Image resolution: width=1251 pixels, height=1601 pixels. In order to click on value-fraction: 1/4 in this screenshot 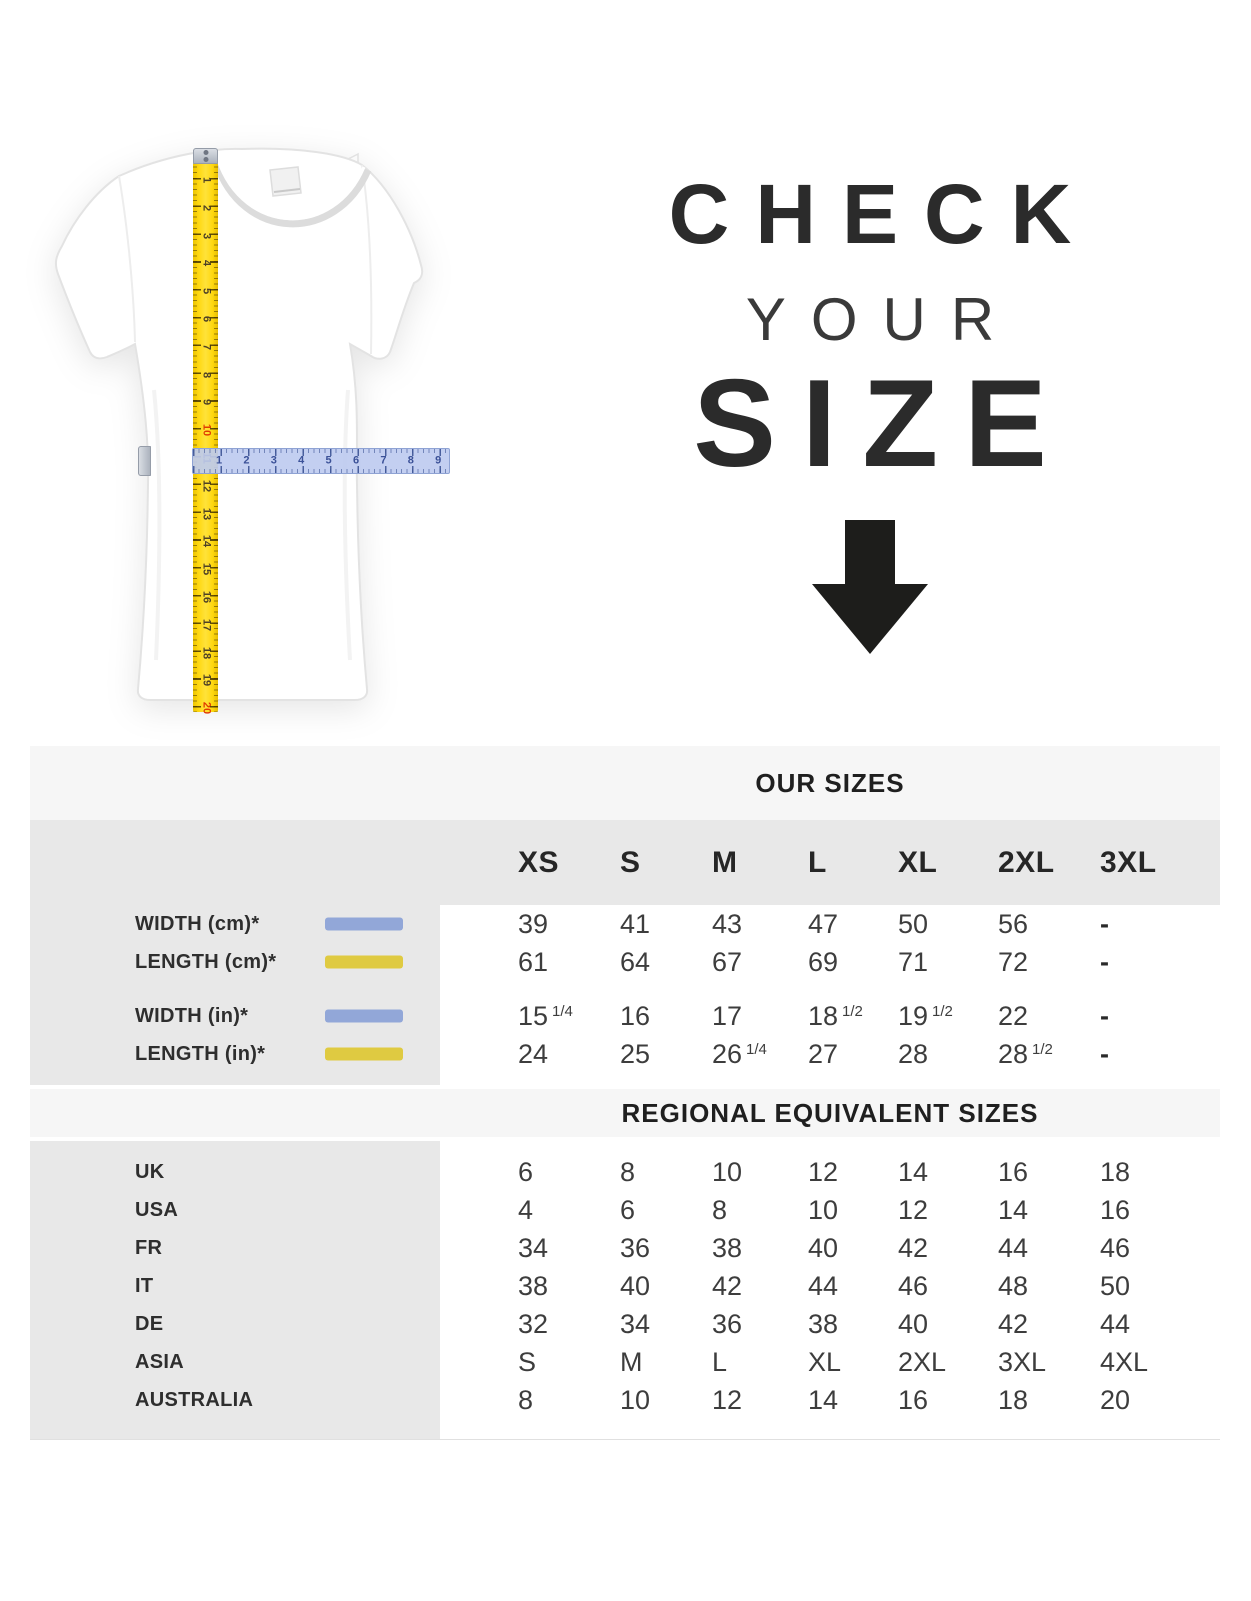, I will do `click(756, 1049)`.